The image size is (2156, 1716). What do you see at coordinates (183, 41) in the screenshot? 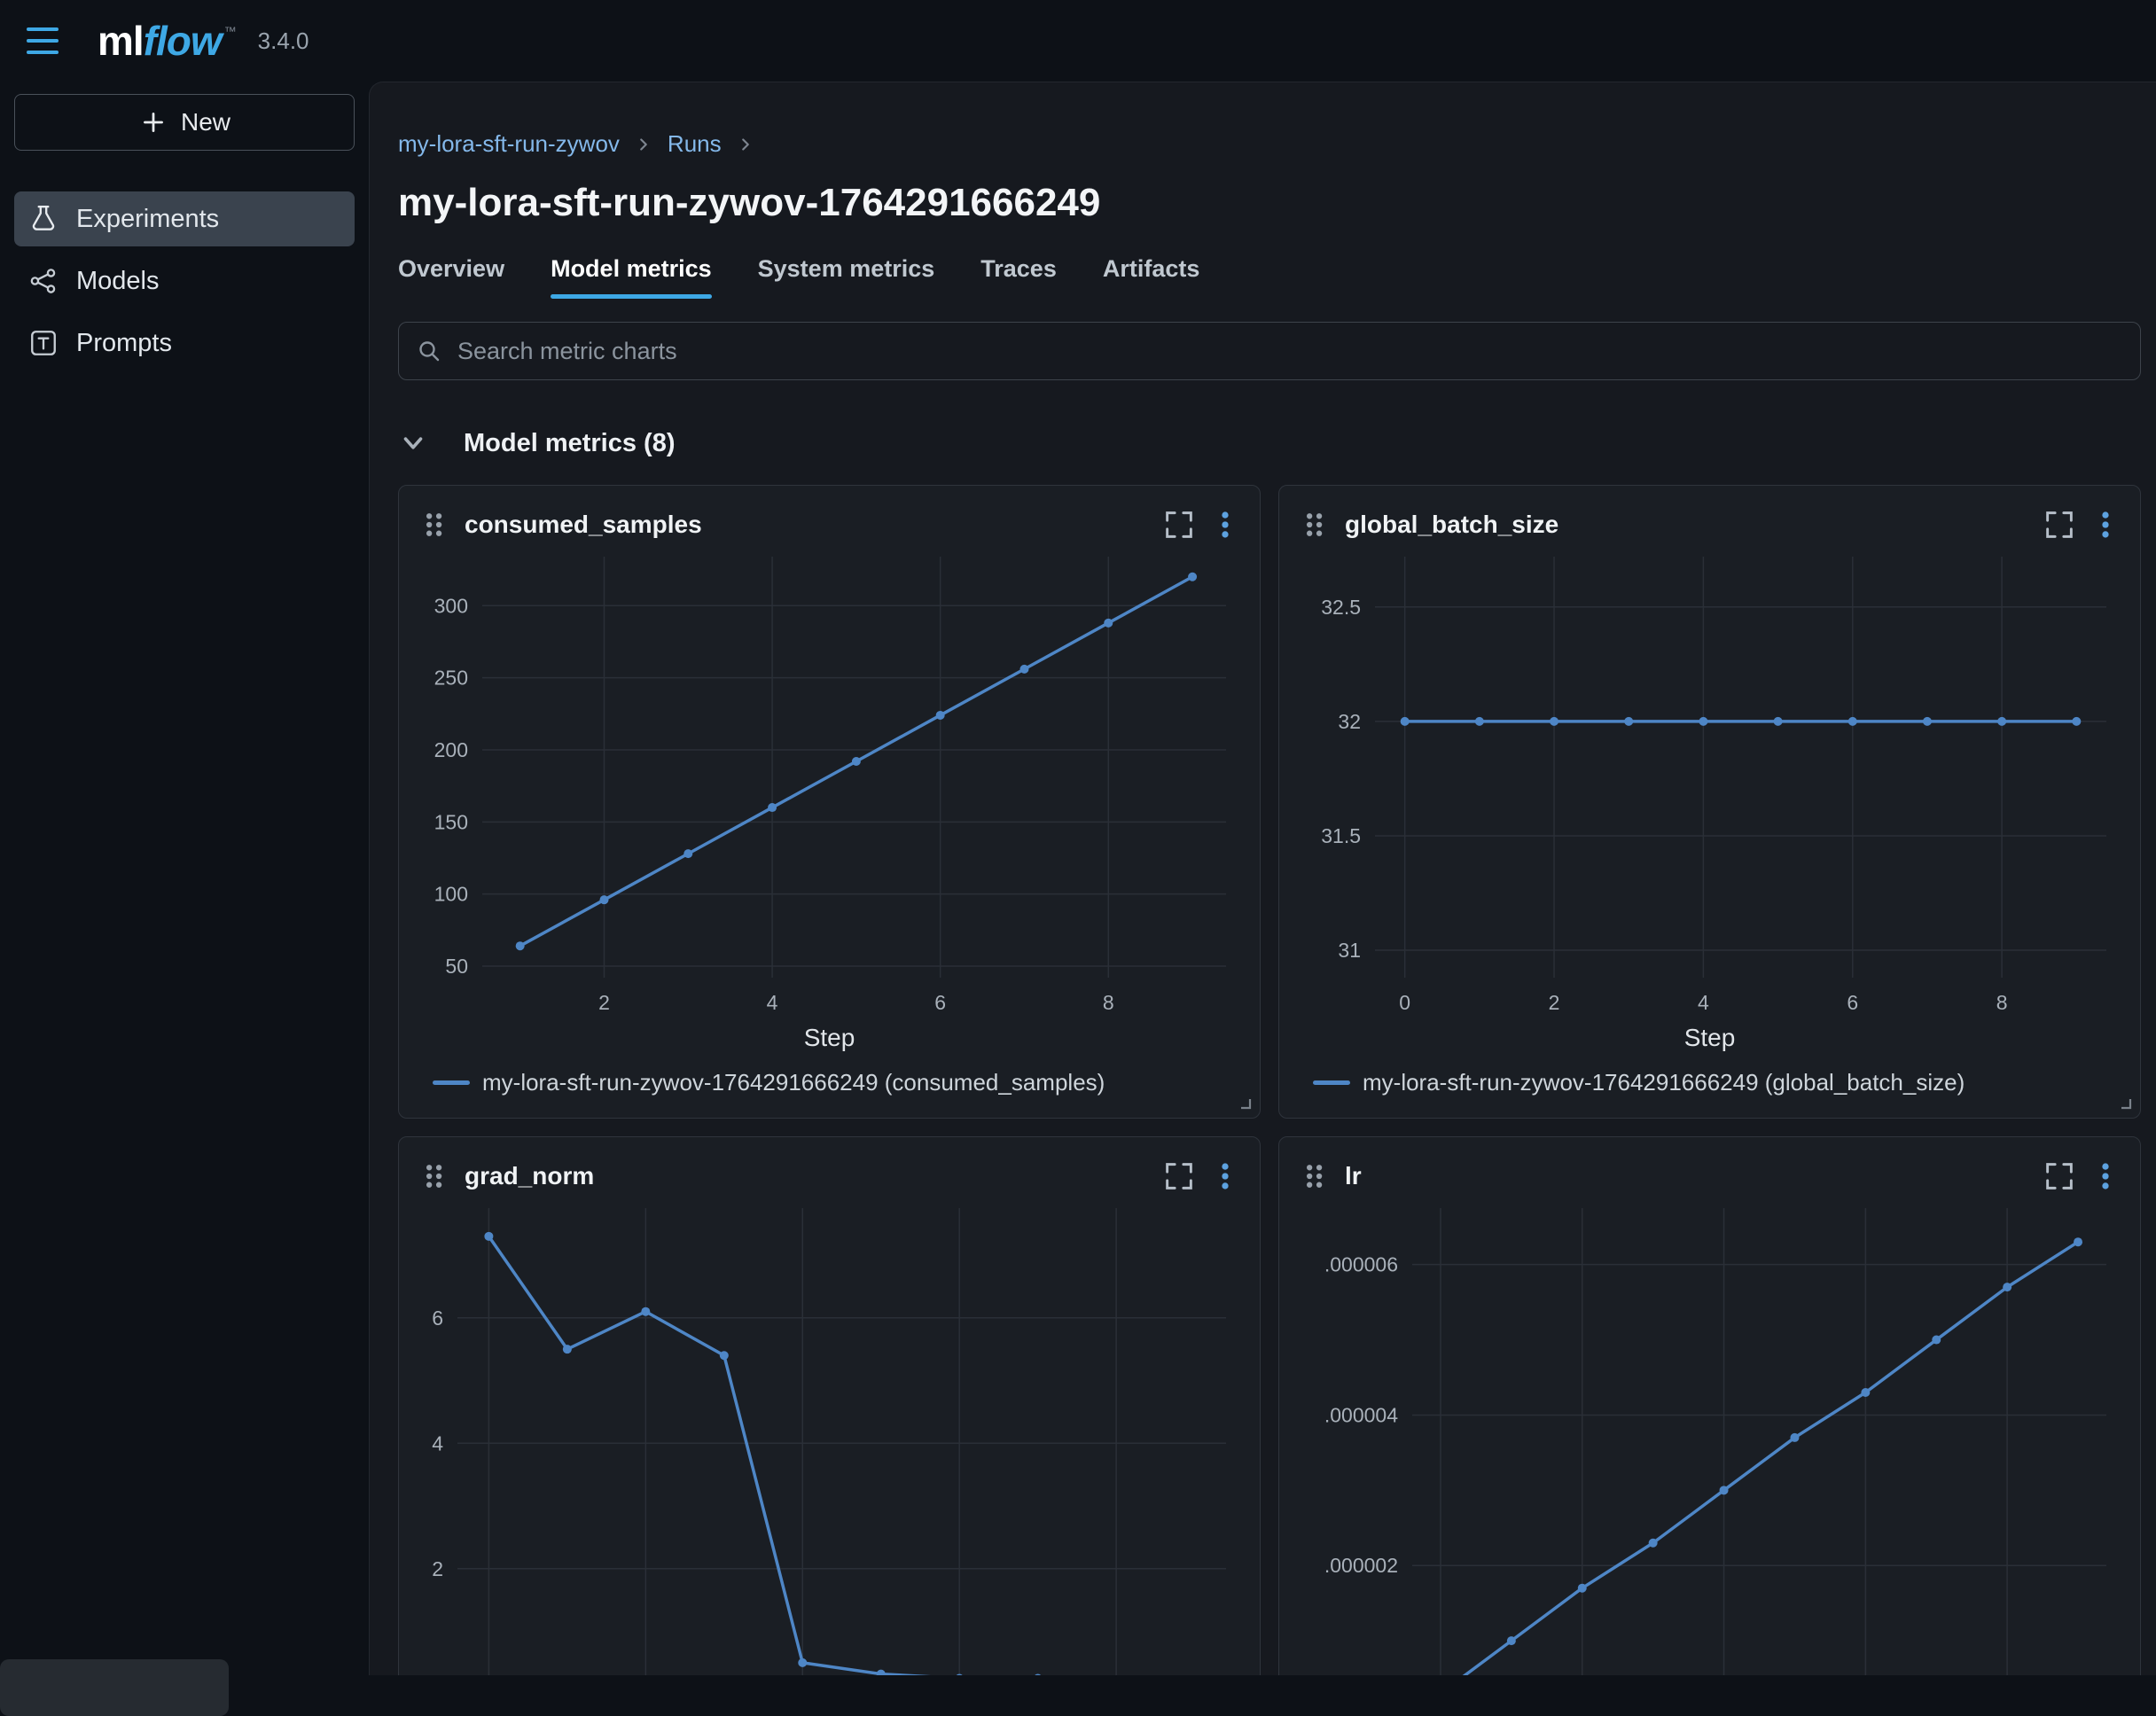
I see `logo-flow-text: flow` at bounding box center [183, 41].